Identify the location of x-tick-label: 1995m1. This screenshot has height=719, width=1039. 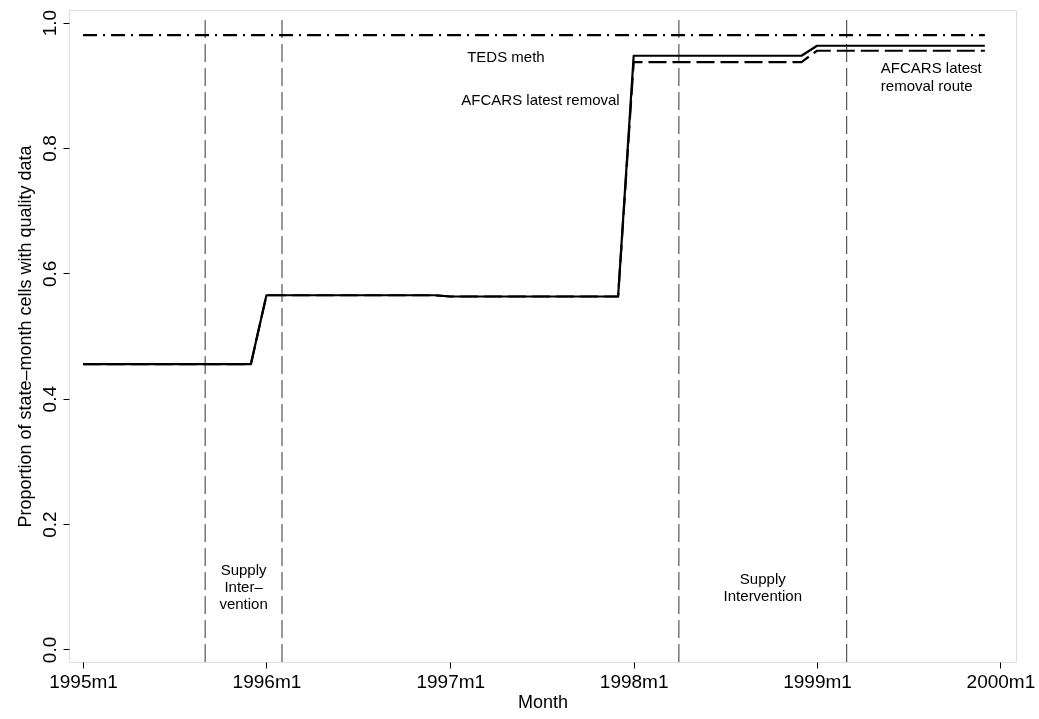
(83, 681).